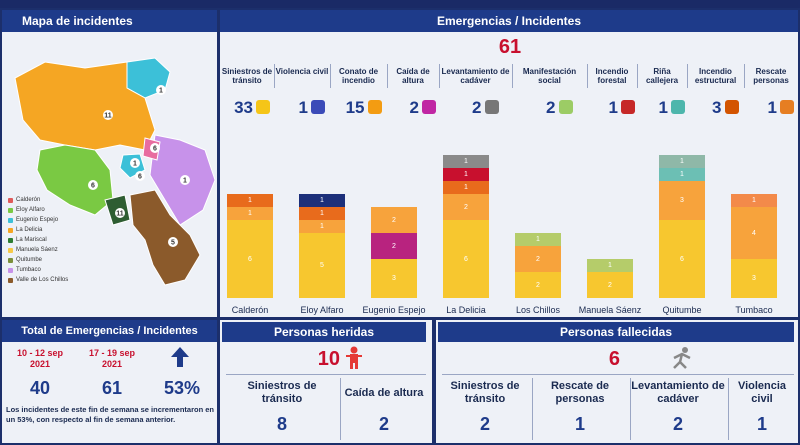 The height and width of the screenshot is (445, 800). Describe the element at coordinates (715, 76) in the screenshot. I see `category-label: Incendio estructural` at that location.